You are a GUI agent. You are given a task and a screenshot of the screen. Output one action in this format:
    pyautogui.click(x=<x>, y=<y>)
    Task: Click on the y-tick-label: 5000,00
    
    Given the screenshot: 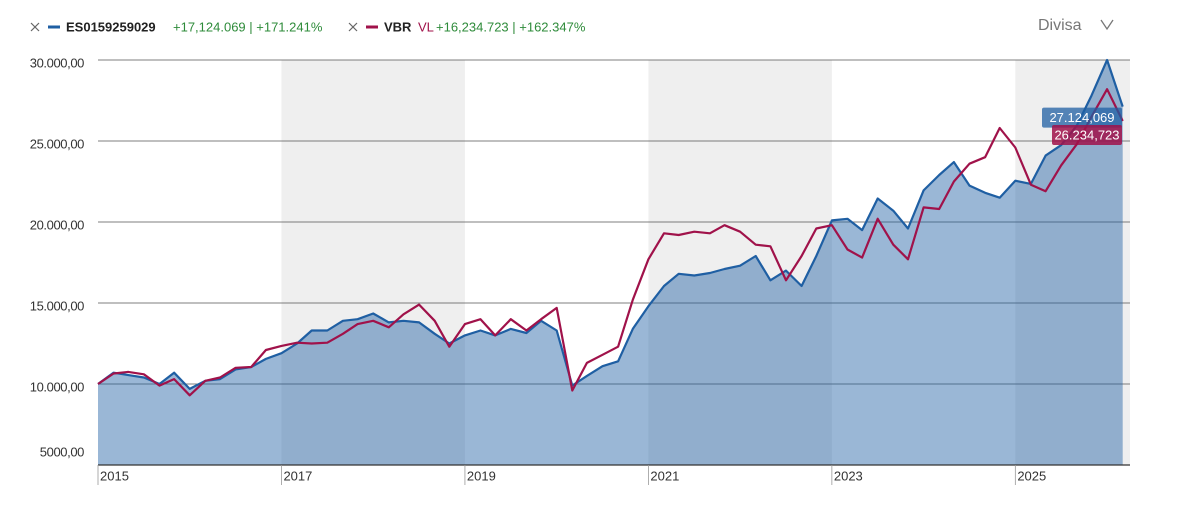 What is the action you would take?
    pyautogui.click(x=62, y=451)
    